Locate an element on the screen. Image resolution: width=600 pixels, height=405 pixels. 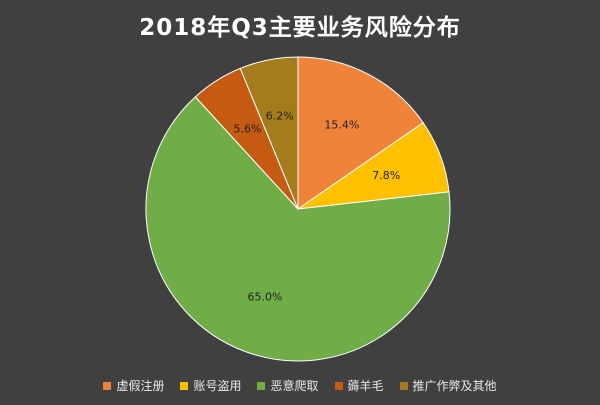
slice-data-label-3: 5.6% is located at coordinates (248, 128).